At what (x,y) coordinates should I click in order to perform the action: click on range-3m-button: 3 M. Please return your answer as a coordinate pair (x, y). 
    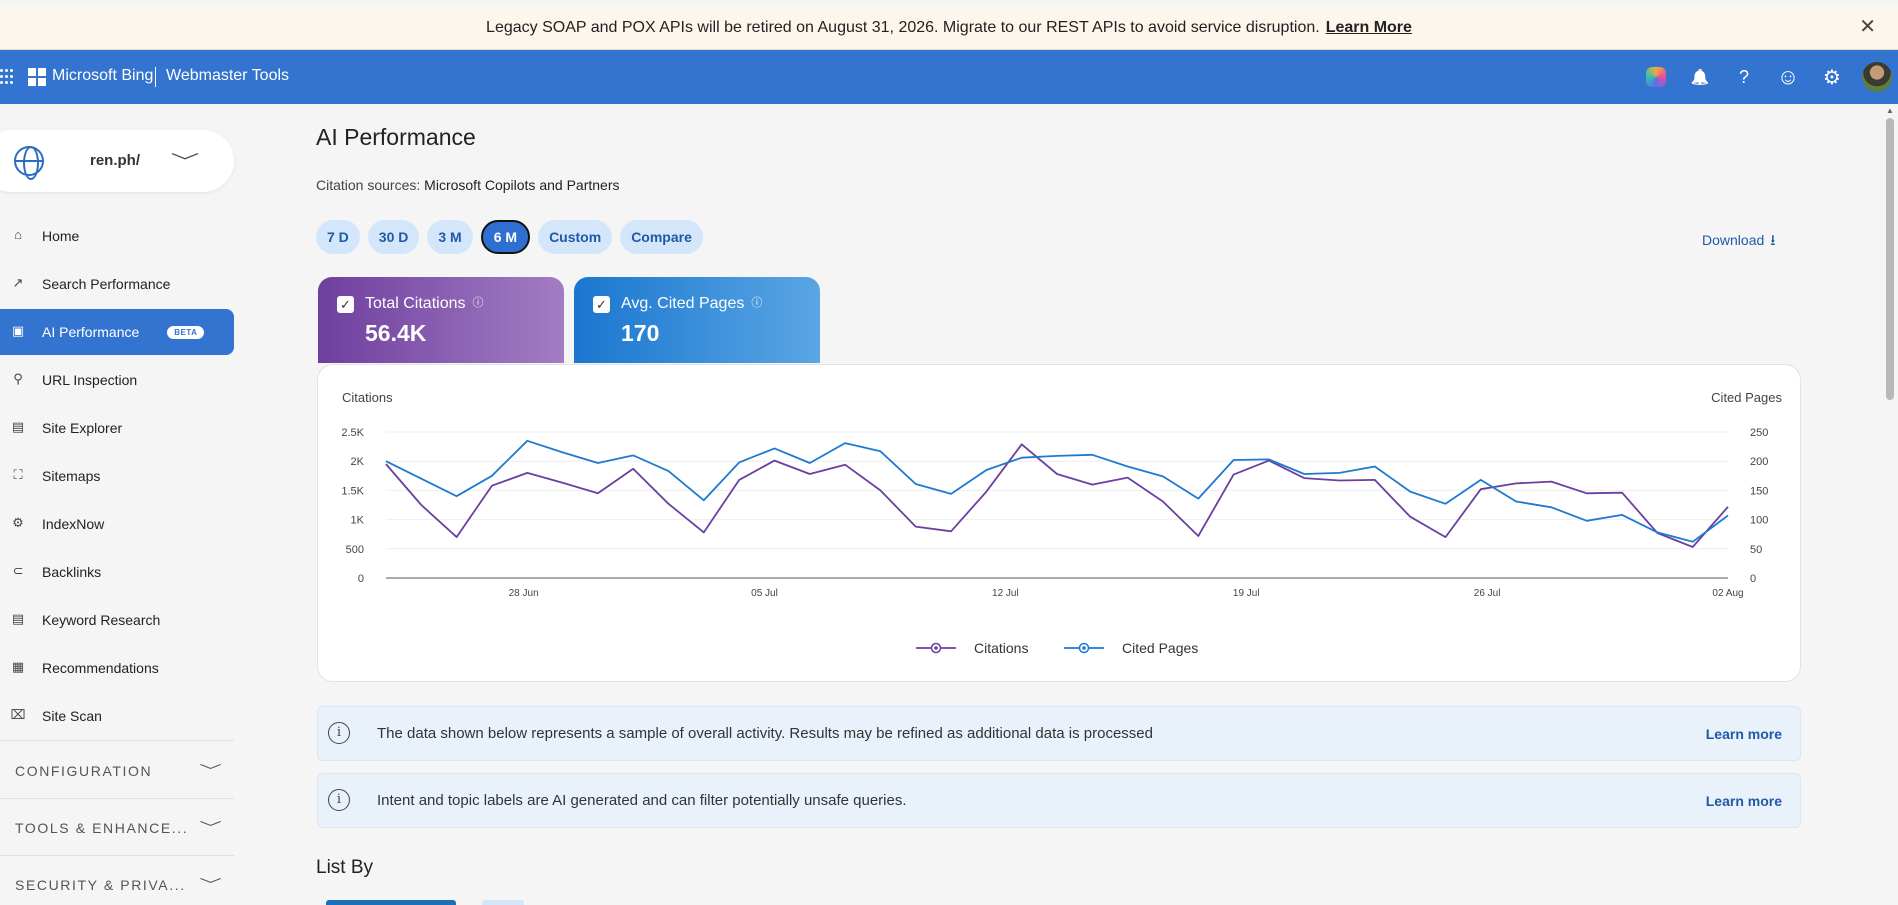
    Looking at the image, I should click on (450, 237).